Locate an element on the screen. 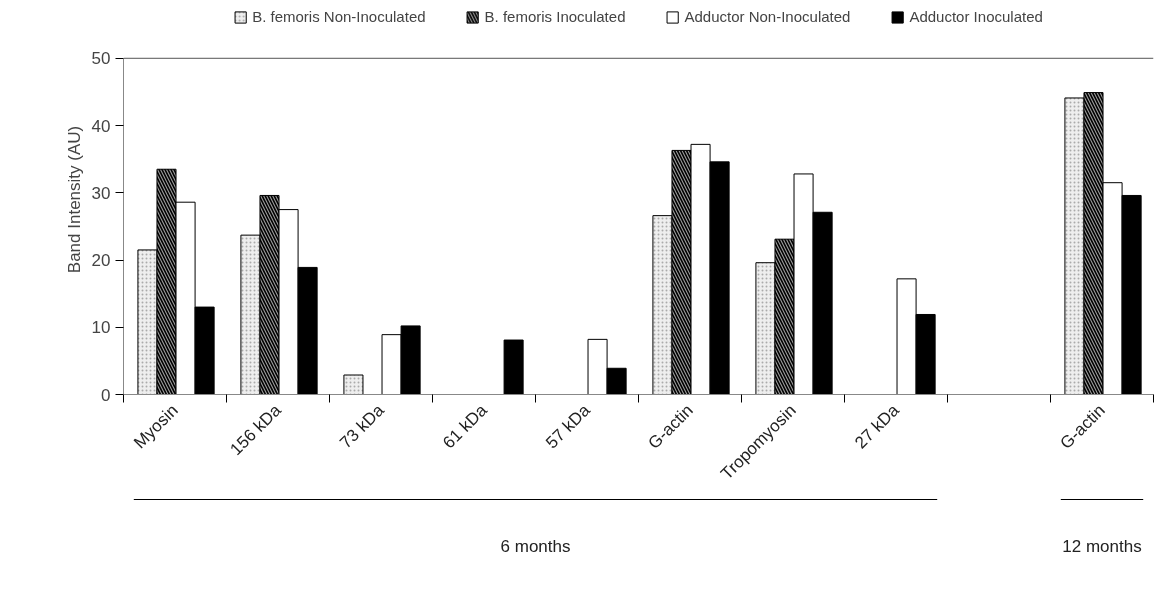 Image resolution: width=1163 pixels, height=607 pixels. x-tick-label: 73 kDa is located at coordinates (362, 426).